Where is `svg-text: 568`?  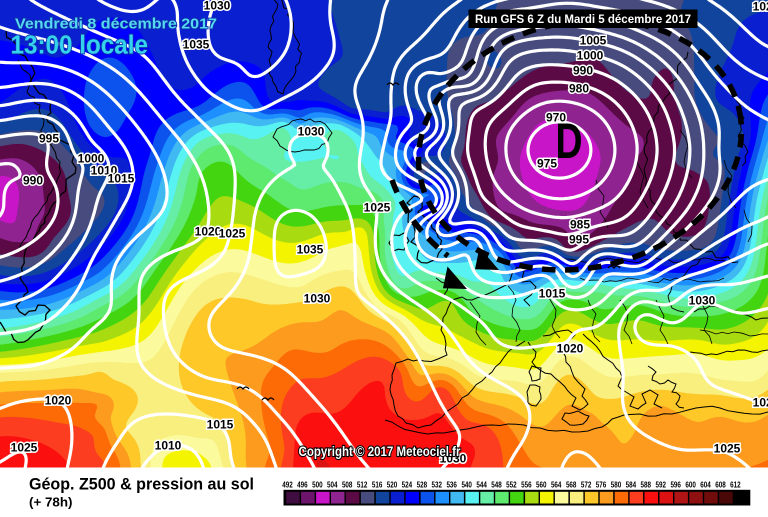 svg-text: 568 is located at coordinates (571, 485).